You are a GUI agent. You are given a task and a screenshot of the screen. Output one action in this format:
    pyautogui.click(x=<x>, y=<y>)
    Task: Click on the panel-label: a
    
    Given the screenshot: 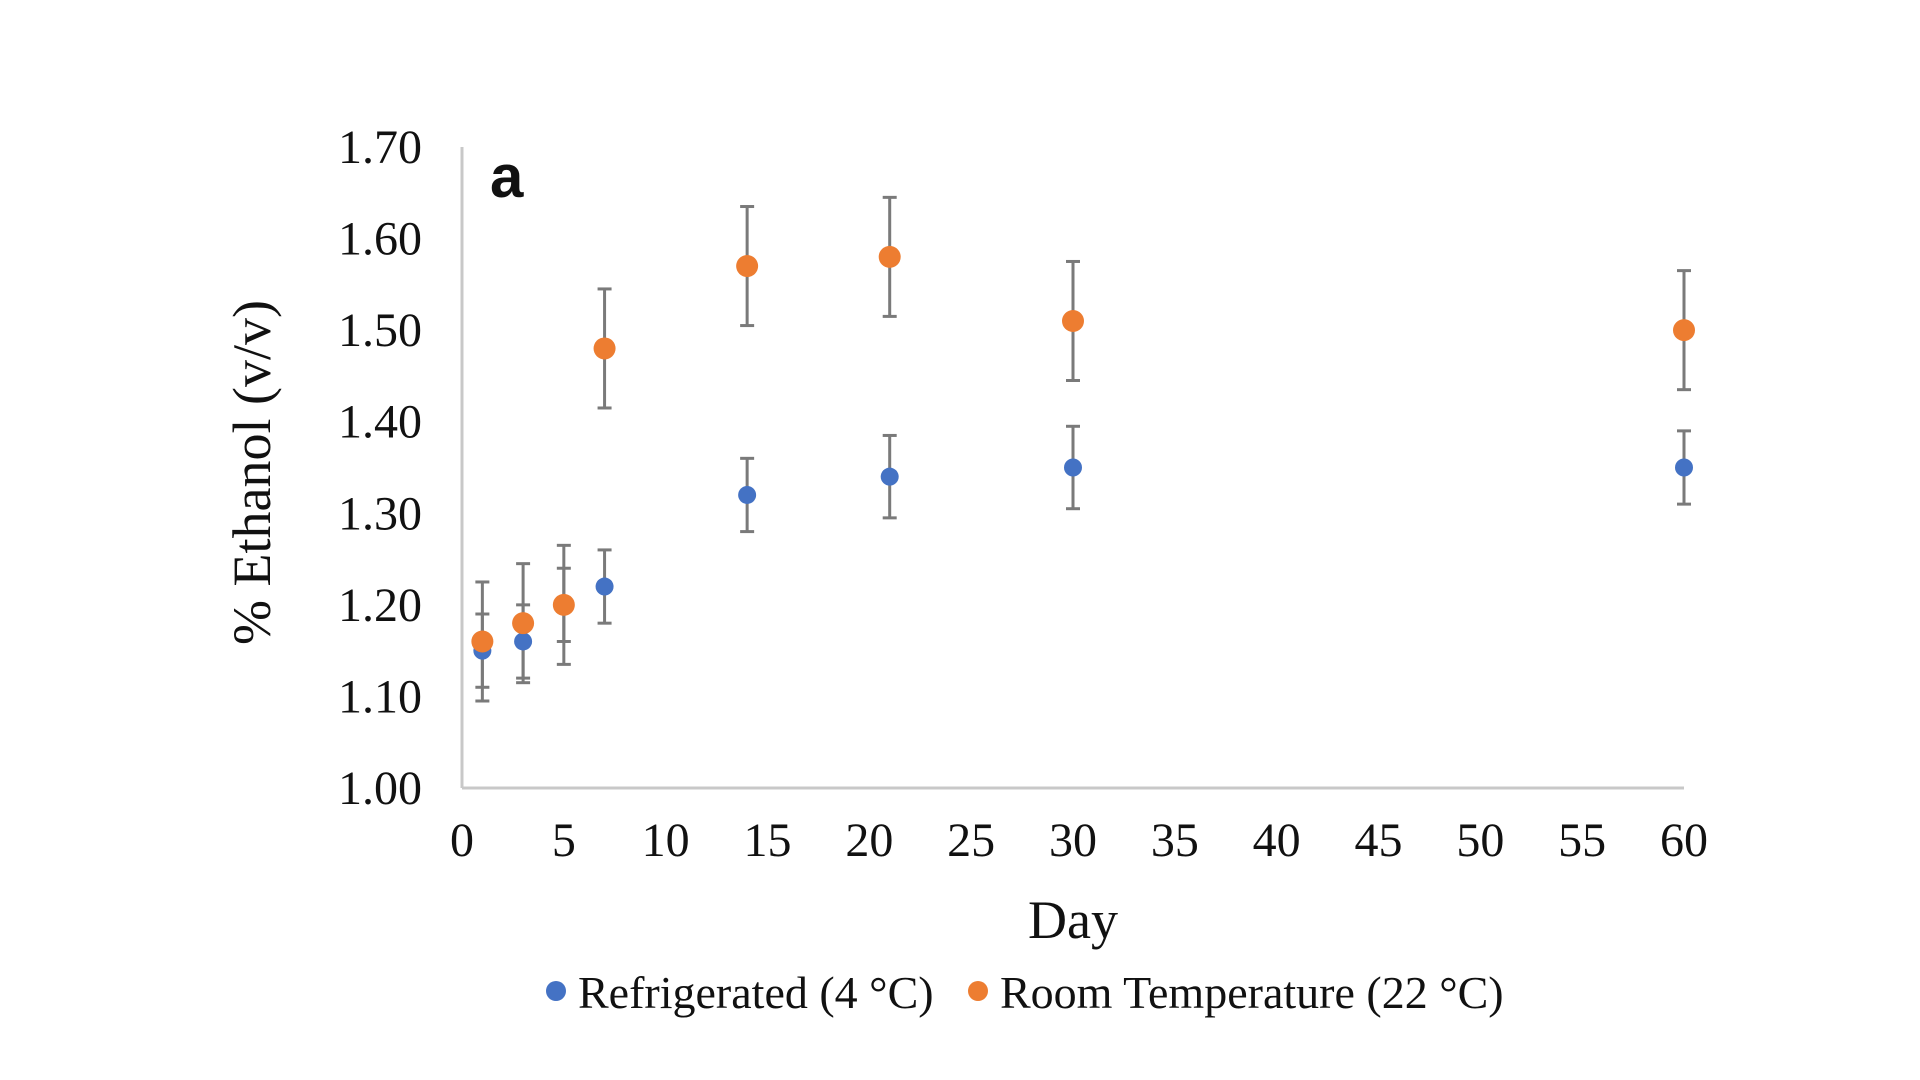 What is the action you would take?
    pyautogui.click(x=507, y=176)
    